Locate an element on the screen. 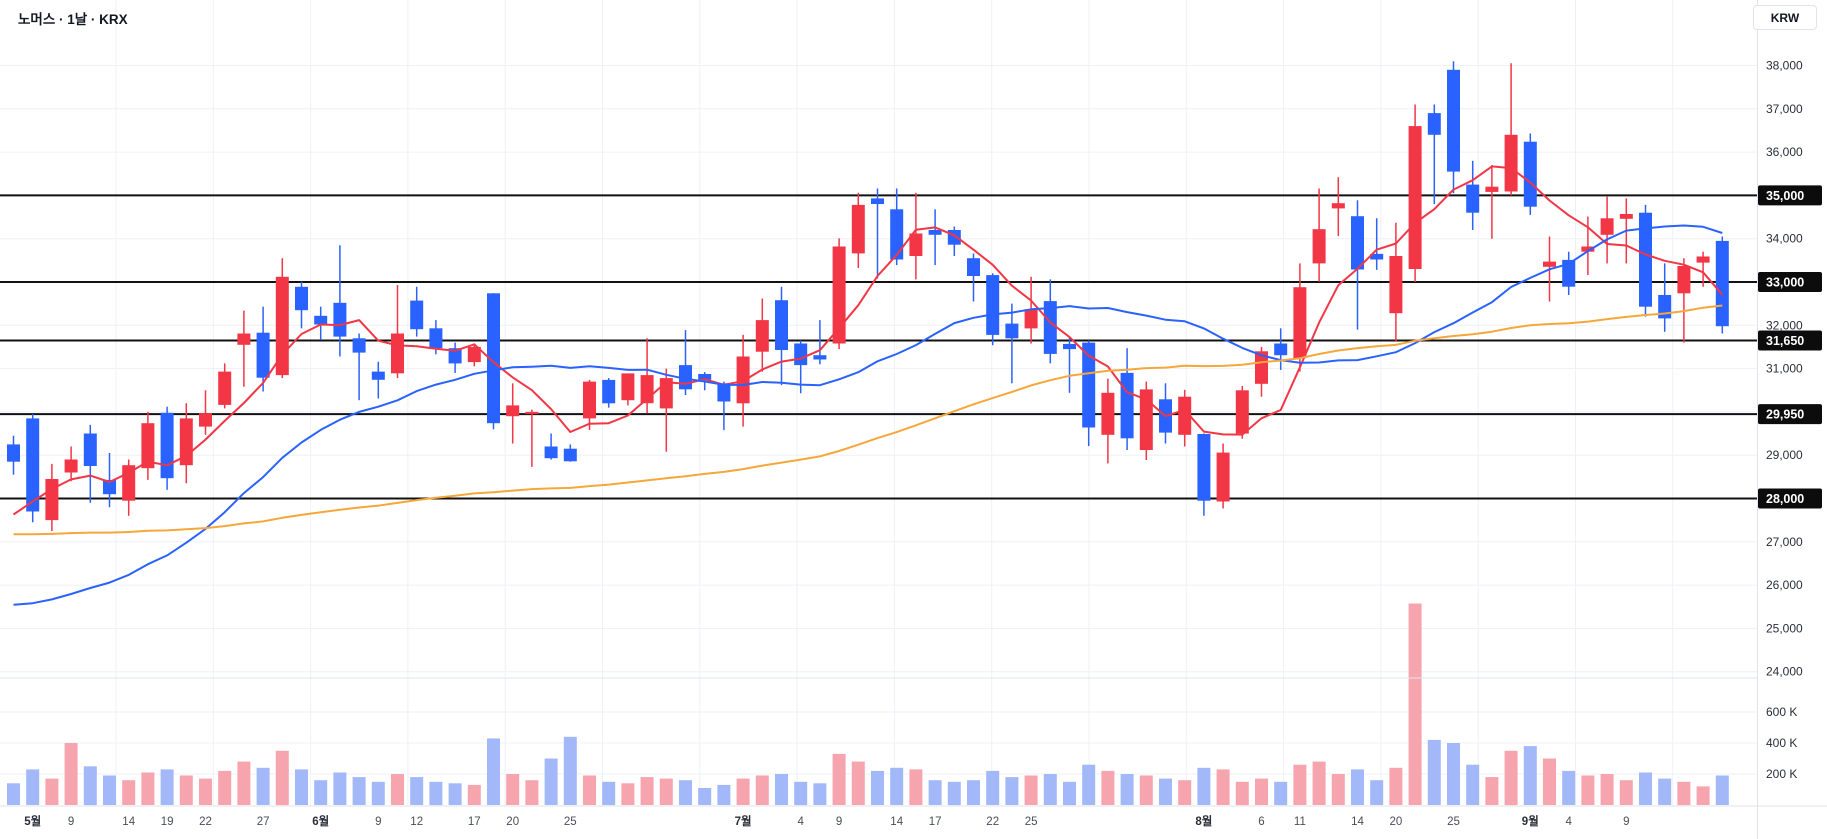 This screenshot has height=839, width=1827. symbol-title: 노머스 · 1날 · KRX is located at coordinates (73, 19).